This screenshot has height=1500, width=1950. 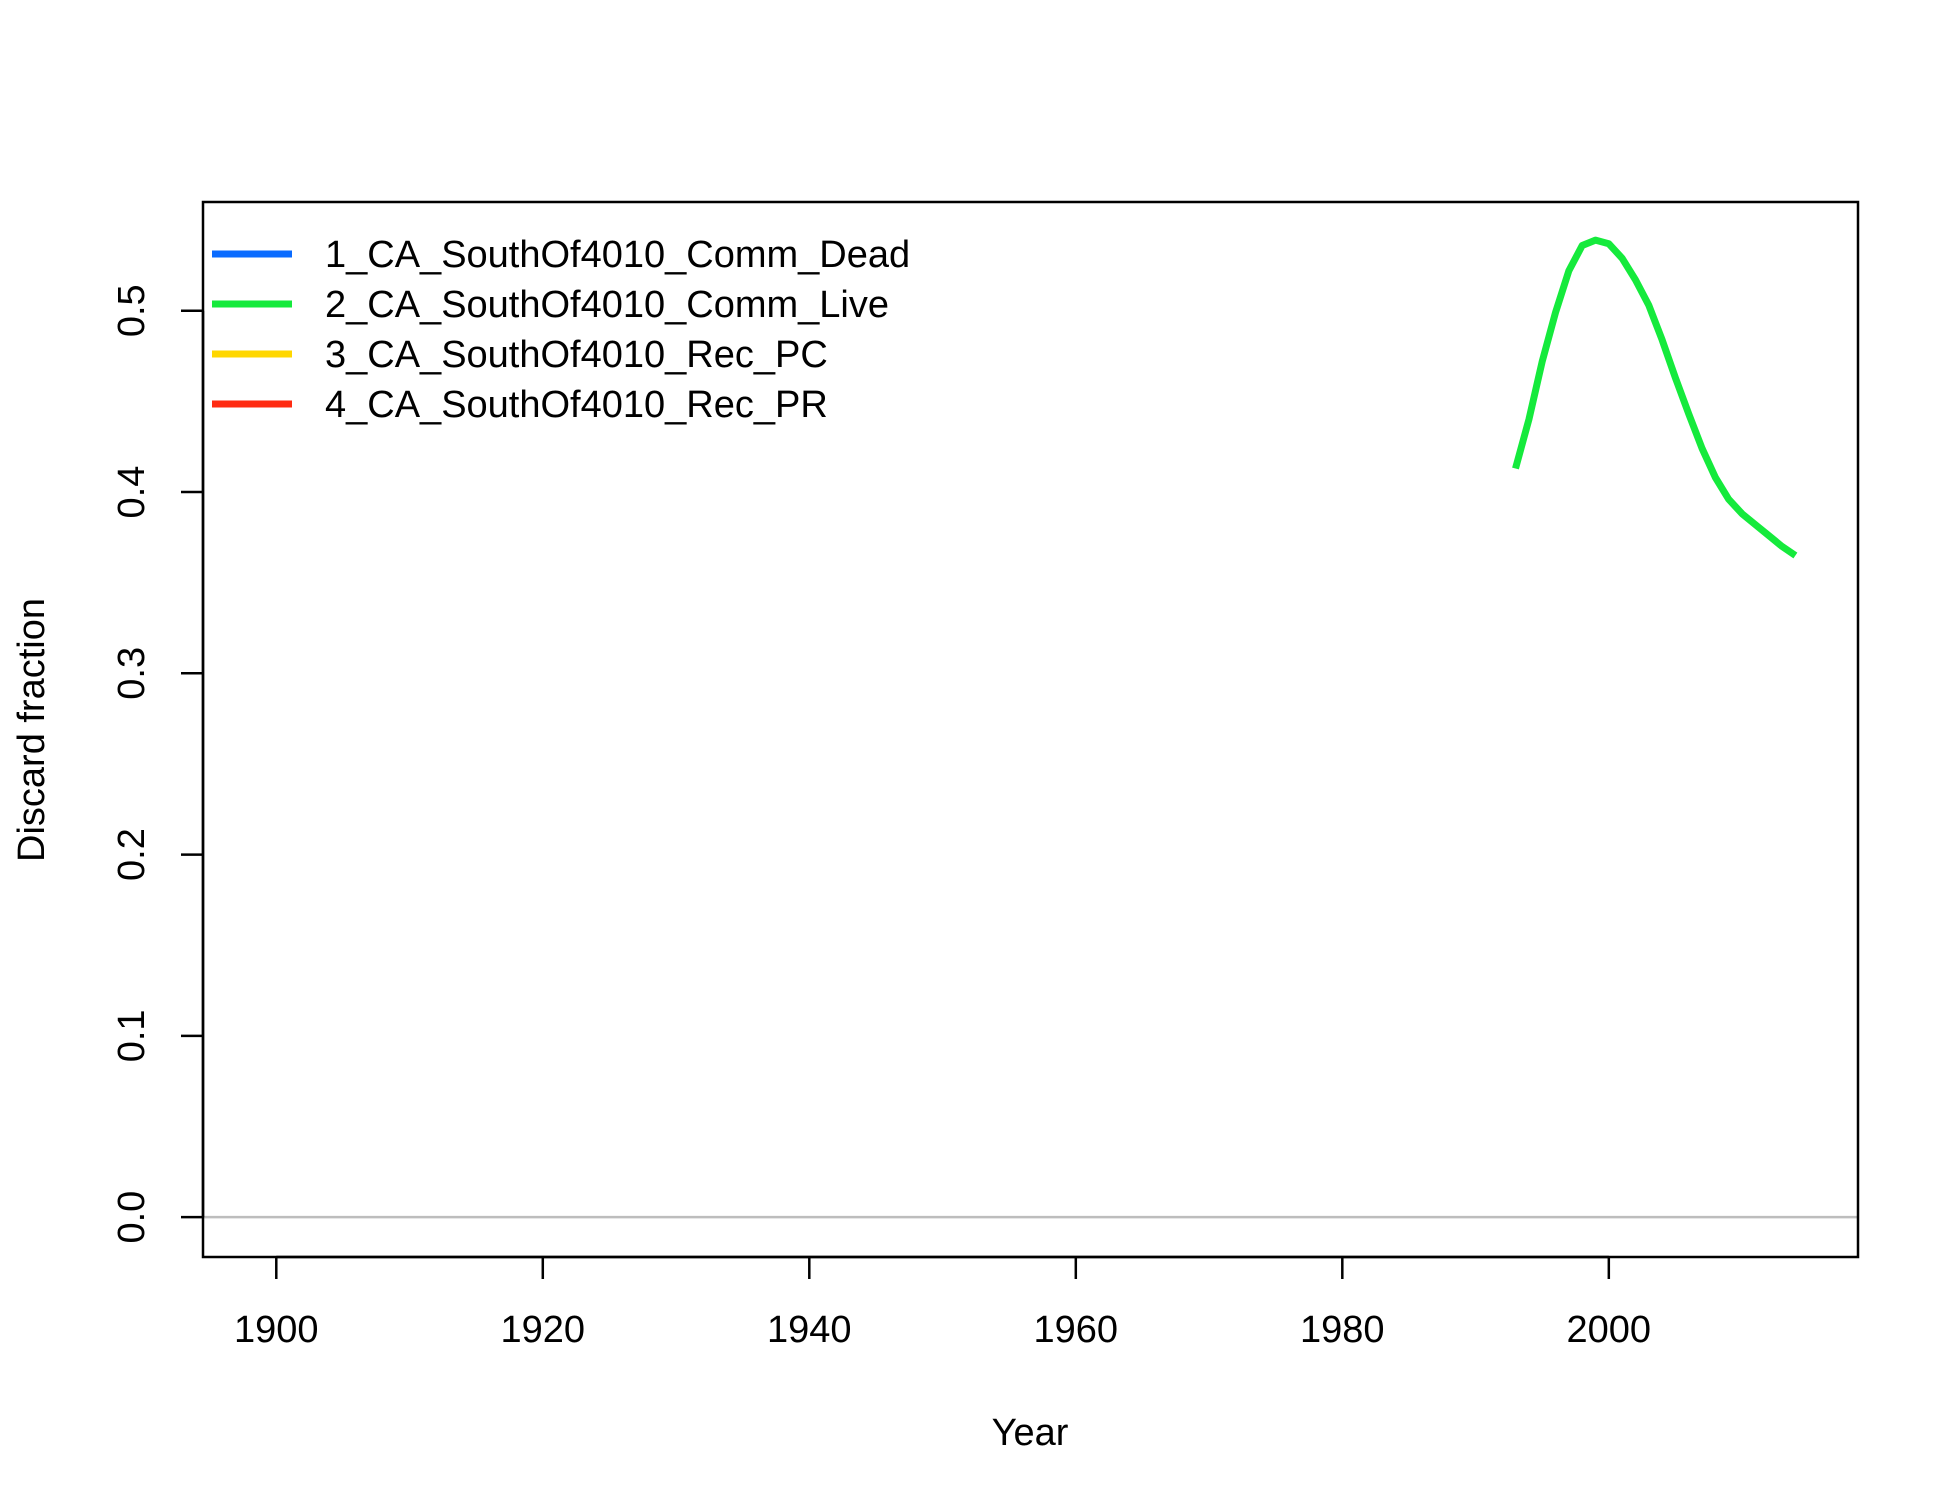 I want to click on x-axis: 1900 1920 1940 1960 1980 2000, so click(x=943, y=1303).